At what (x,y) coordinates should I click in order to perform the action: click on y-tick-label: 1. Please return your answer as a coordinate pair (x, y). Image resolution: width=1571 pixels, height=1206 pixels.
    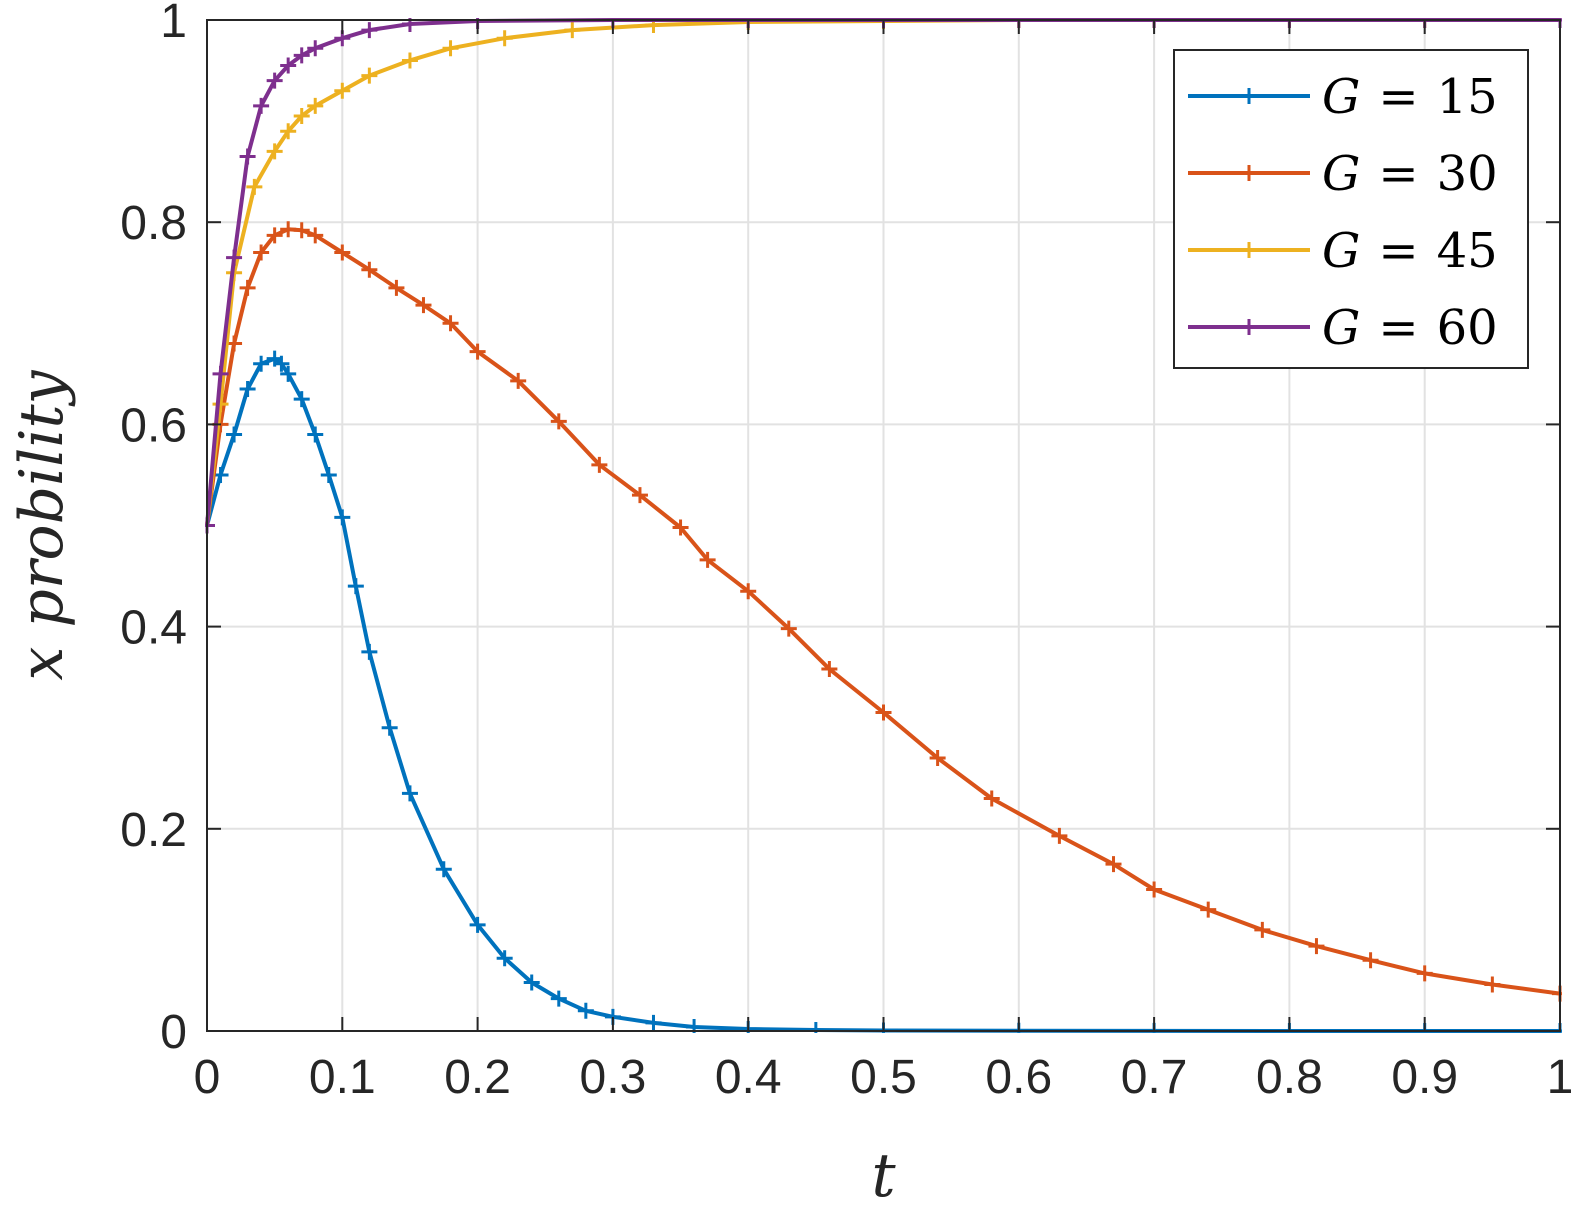
    Looking at the image, I should click on (173, 24).